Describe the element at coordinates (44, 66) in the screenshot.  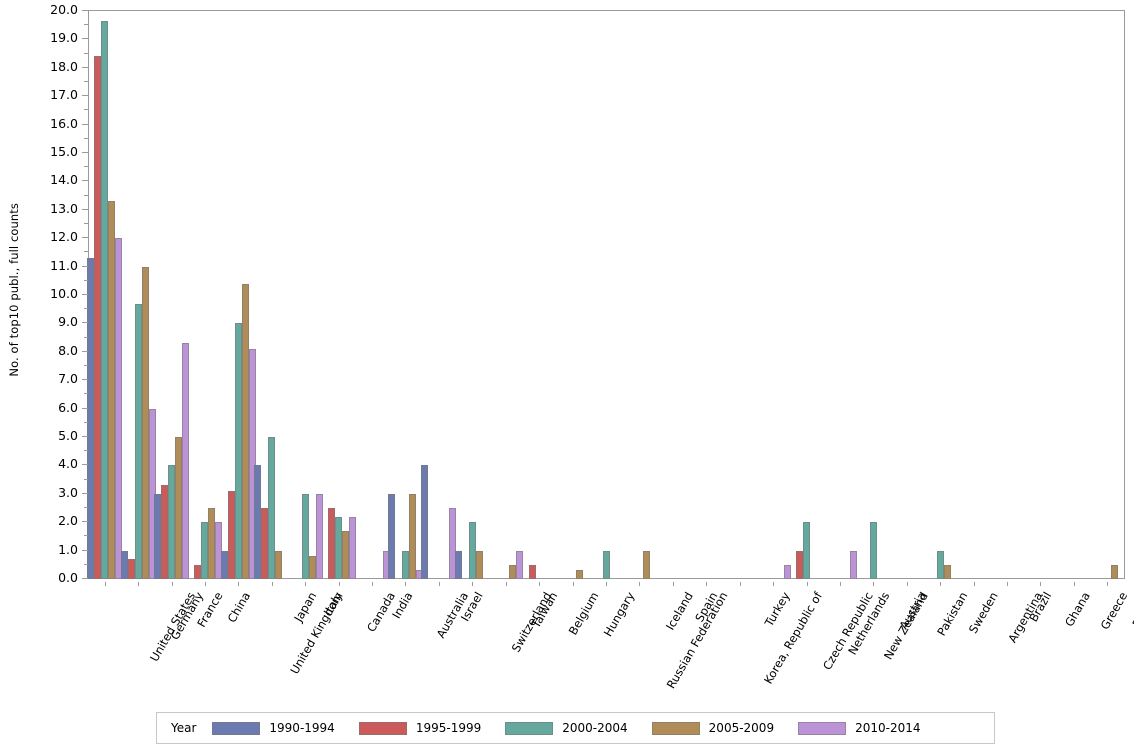
I see `y-axis-tick: 18.0` at that location.